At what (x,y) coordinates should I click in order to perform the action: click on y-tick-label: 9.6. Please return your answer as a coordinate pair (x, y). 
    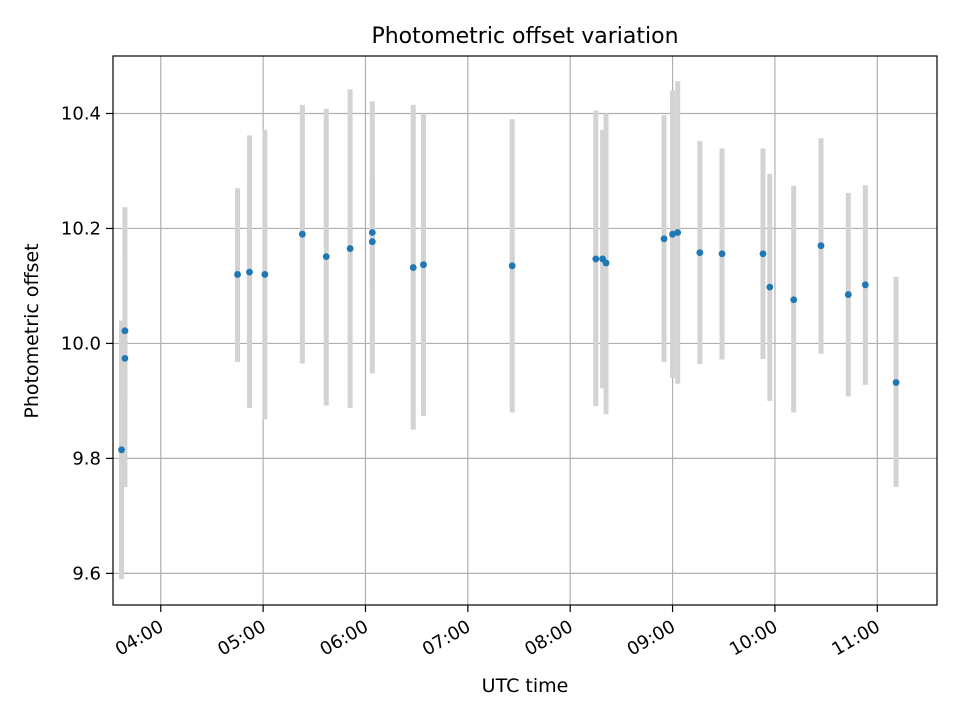
    Looking at the image, I should click on (86, 573).